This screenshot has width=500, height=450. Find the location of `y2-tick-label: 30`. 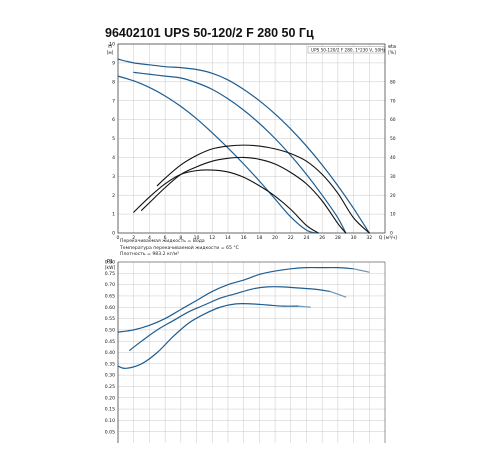

y2-tick-label: 30 is located at coordinates (393, 177).